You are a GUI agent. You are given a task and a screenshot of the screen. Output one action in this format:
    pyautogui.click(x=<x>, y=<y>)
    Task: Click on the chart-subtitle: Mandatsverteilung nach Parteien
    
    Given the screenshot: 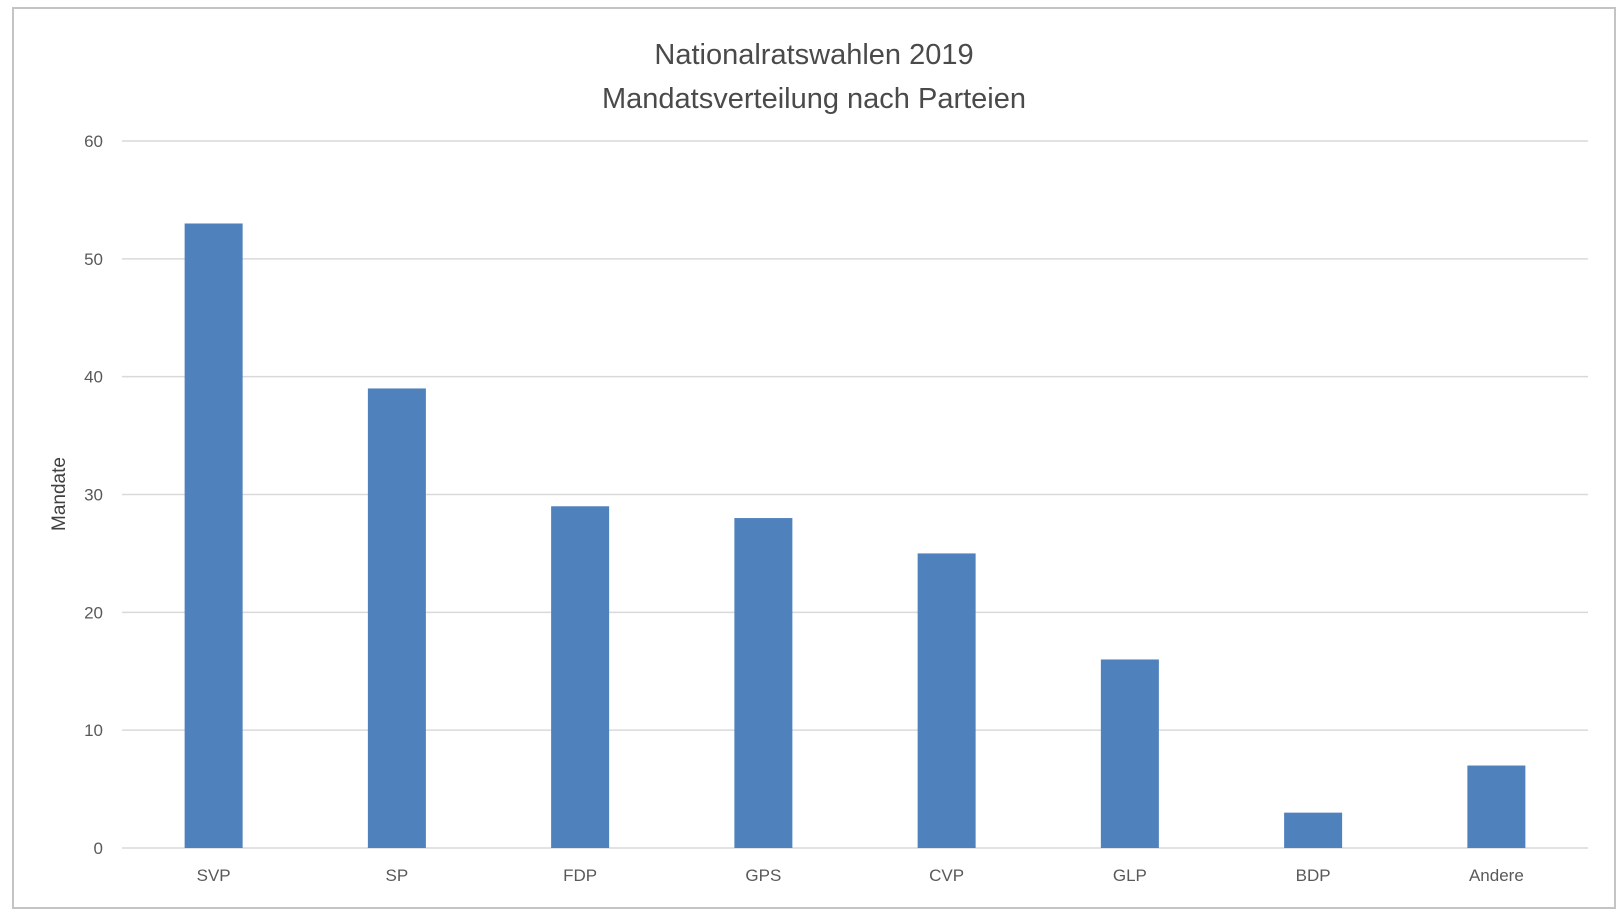 What is the action you would take?
    pyautogui.click(x=814, y=99)
    